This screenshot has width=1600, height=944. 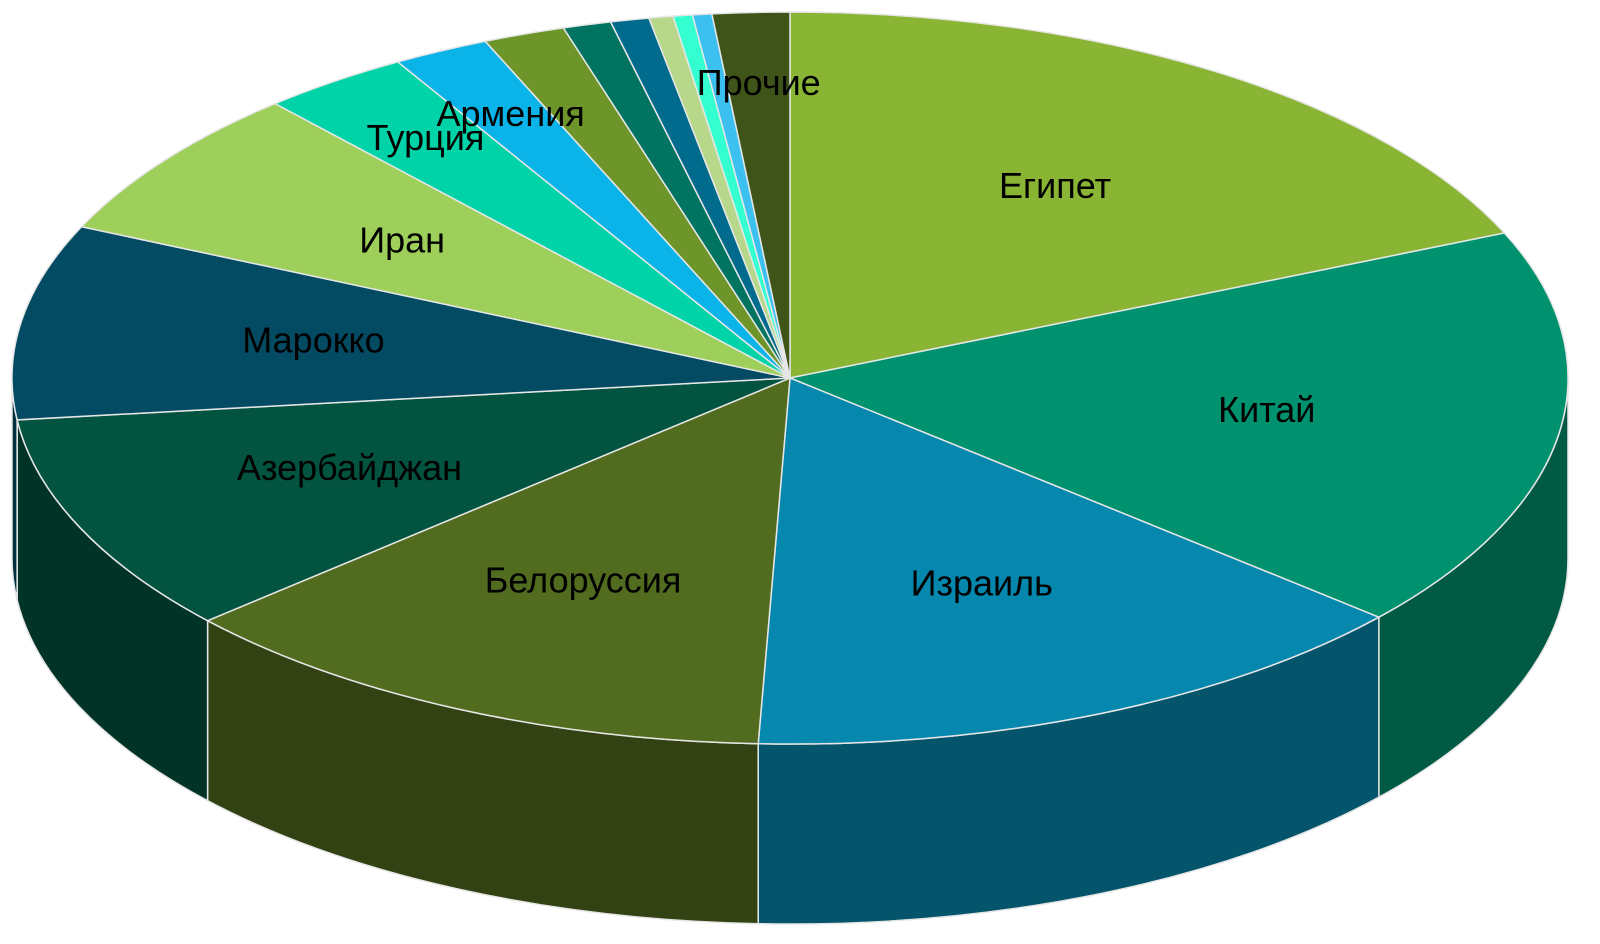 What do you see at coordinates (982, 583) in the screenshot?
I see `slice-label: Израиль` at bounding box center [982, 583].